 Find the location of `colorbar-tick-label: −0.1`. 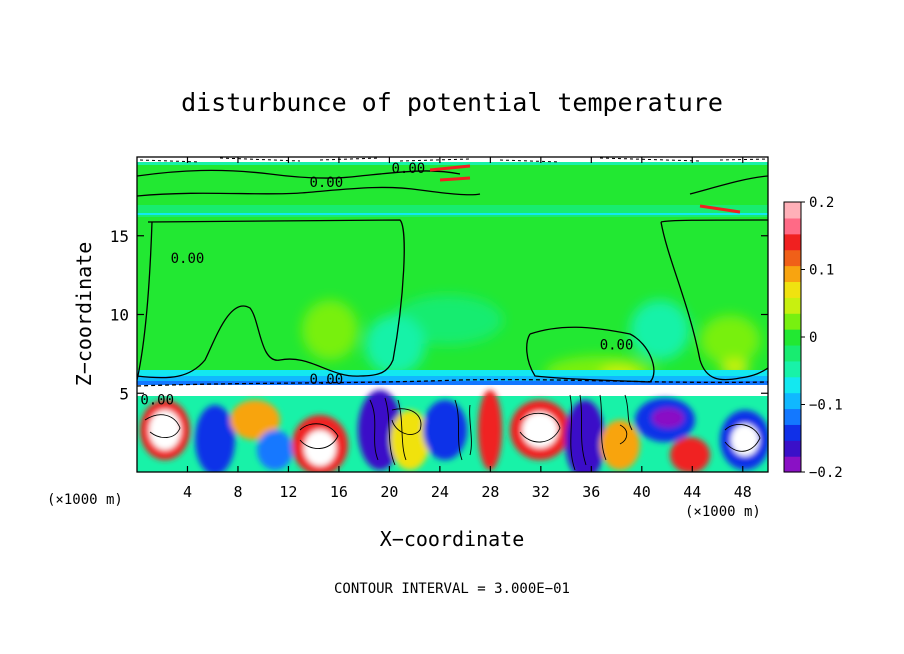

colorbar-tick-label: −0.1 is located at coordinates (826, 406).